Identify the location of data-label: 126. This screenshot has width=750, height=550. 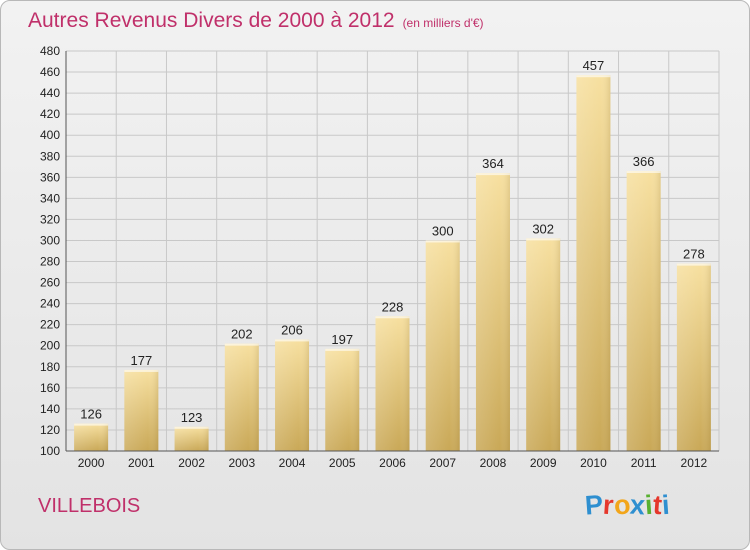
(91, 414).